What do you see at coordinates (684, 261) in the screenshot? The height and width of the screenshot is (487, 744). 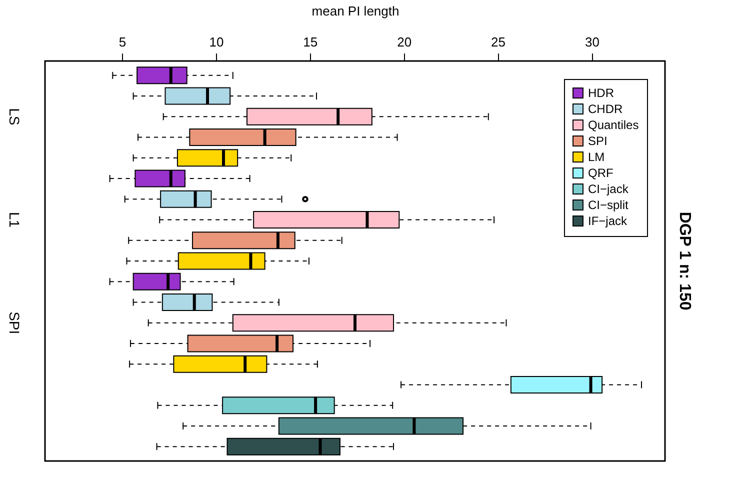 I see `text: DGP 1 n: 150` at bounding box center [684, 261].